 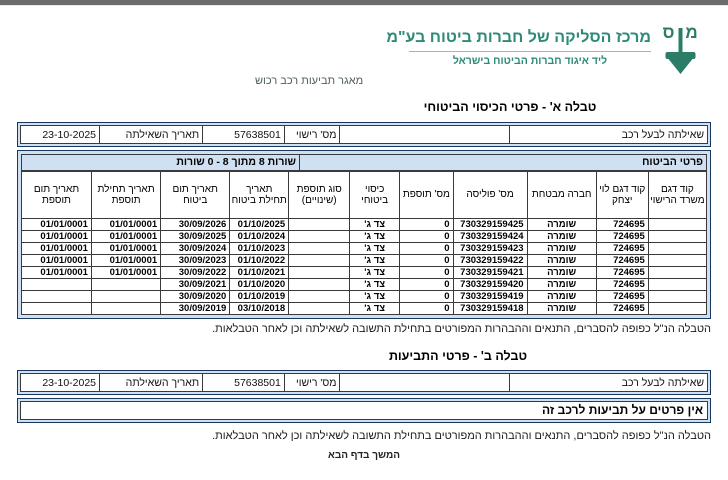 I want to click on table-cell: 01/10/2022, so click(x=259, y=260).